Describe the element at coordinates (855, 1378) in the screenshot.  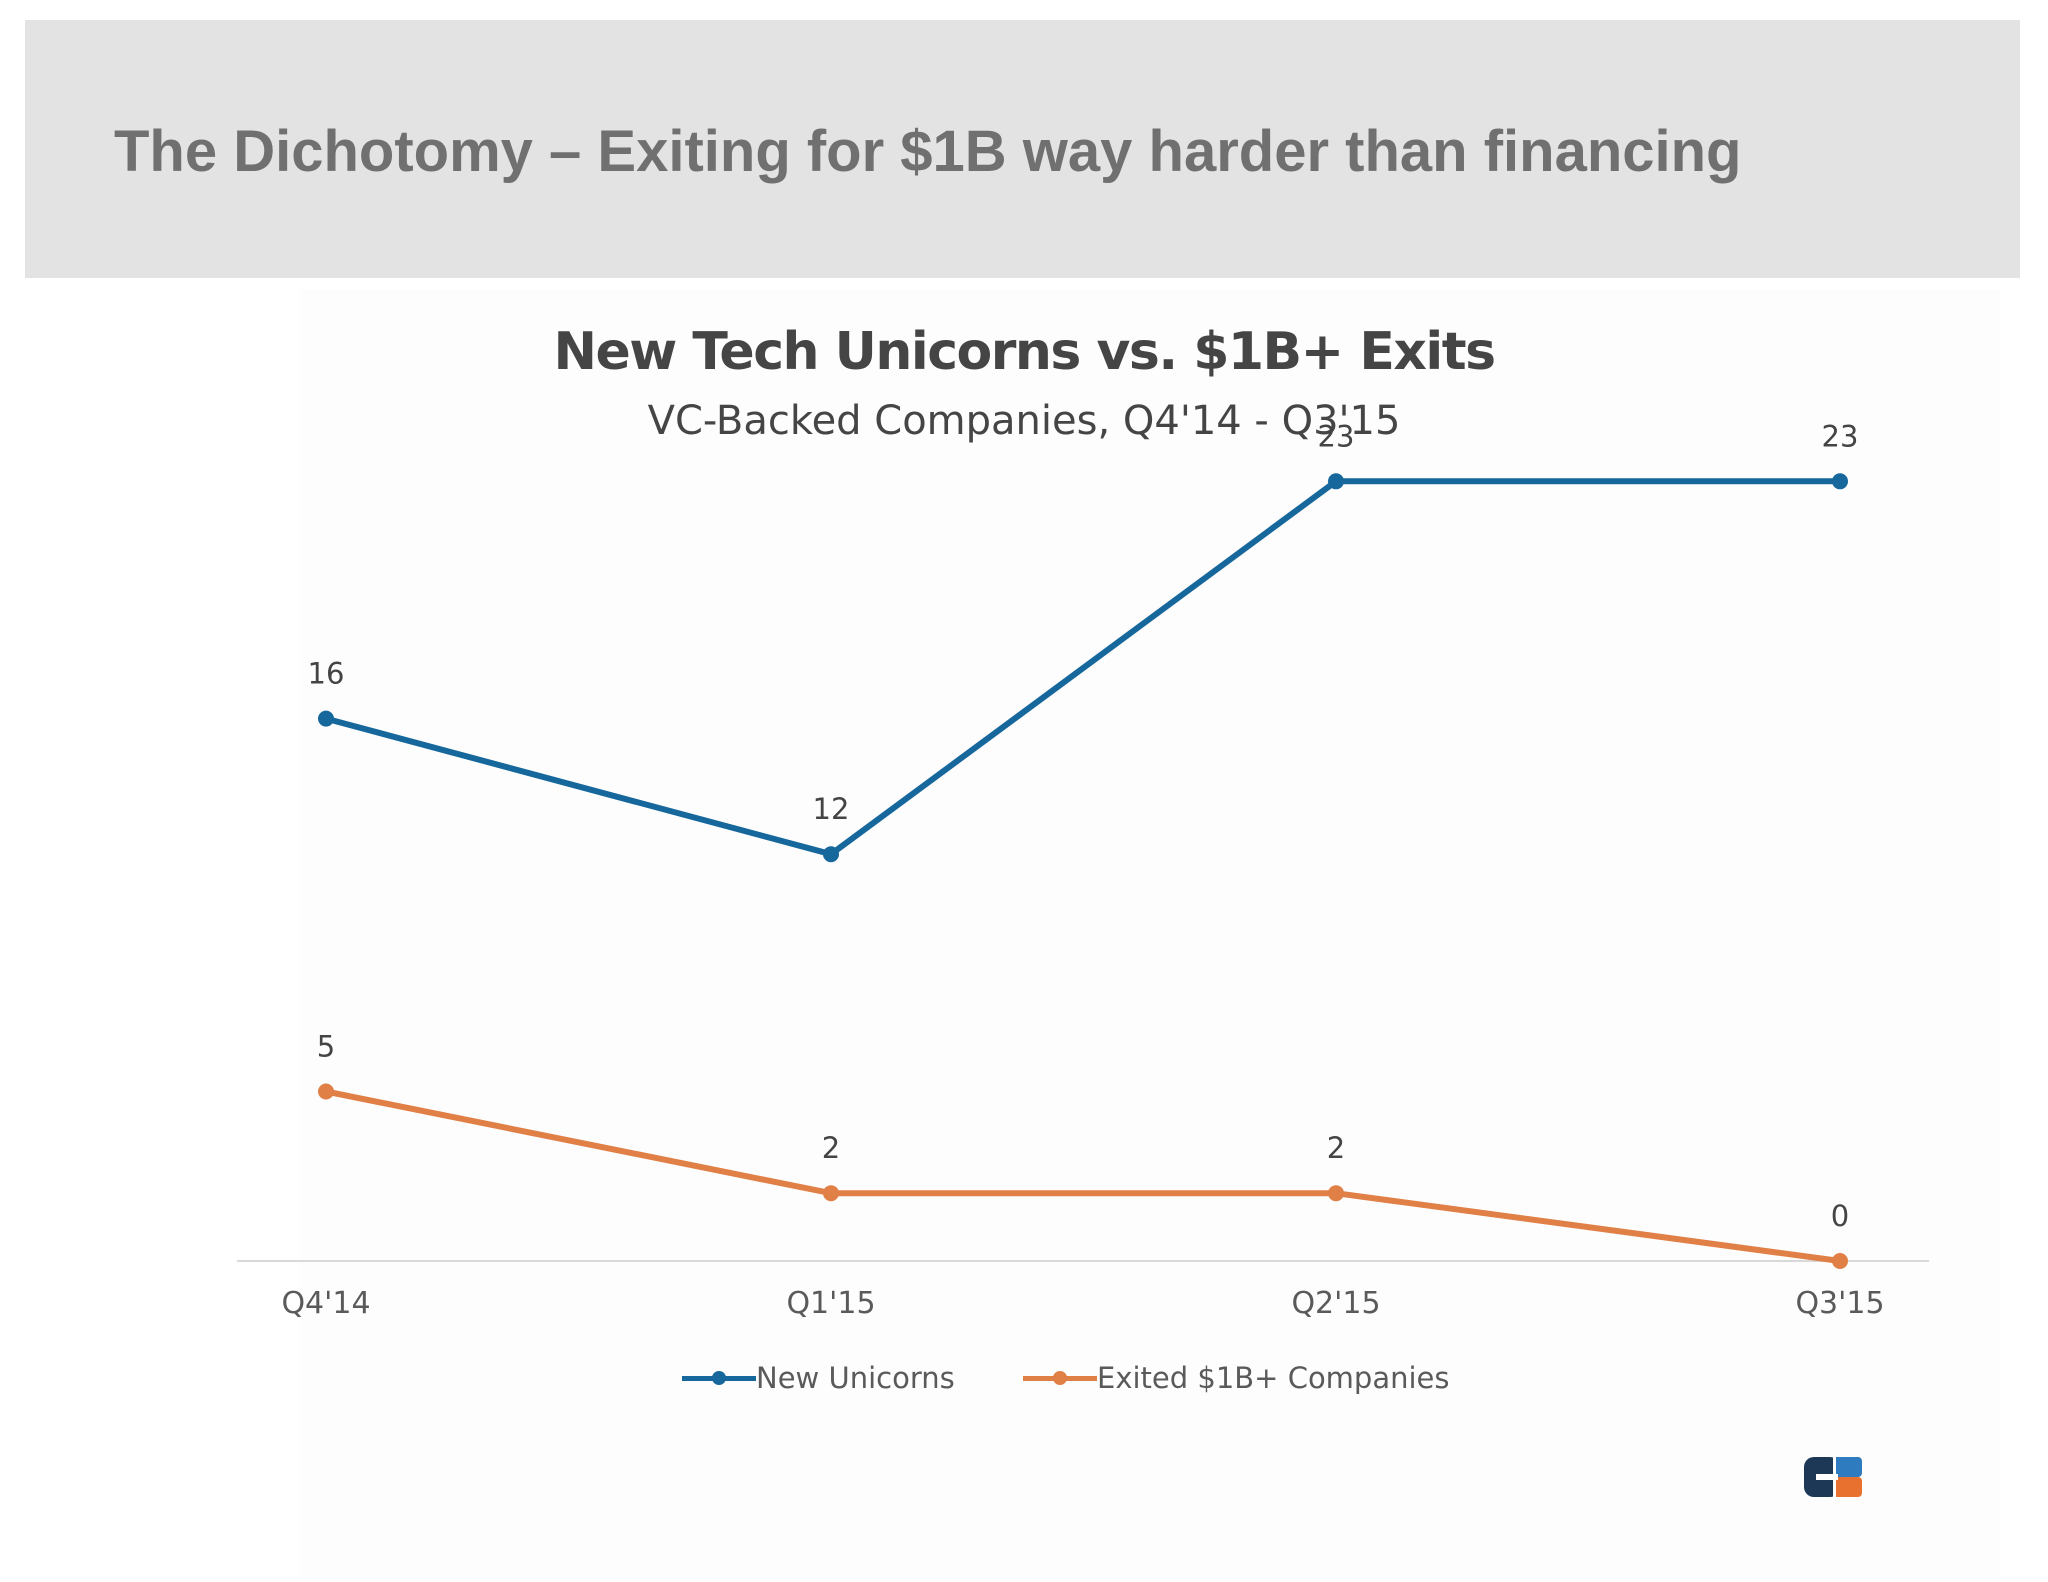
I see `legend-label: New Unicorns` at that location.